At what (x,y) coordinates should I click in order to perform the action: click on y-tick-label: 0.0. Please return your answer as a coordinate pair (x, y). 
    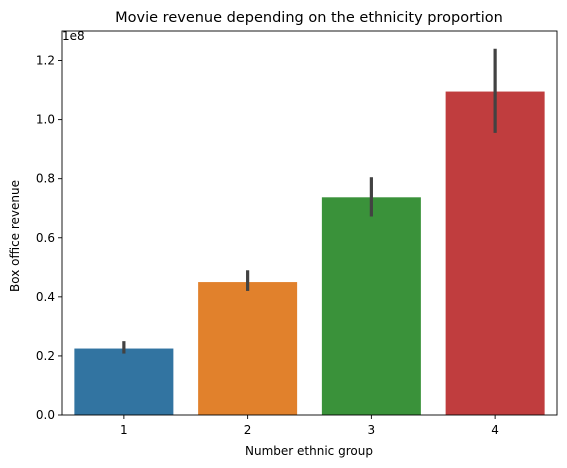
    Looking at the image, I should click on (45, 415).